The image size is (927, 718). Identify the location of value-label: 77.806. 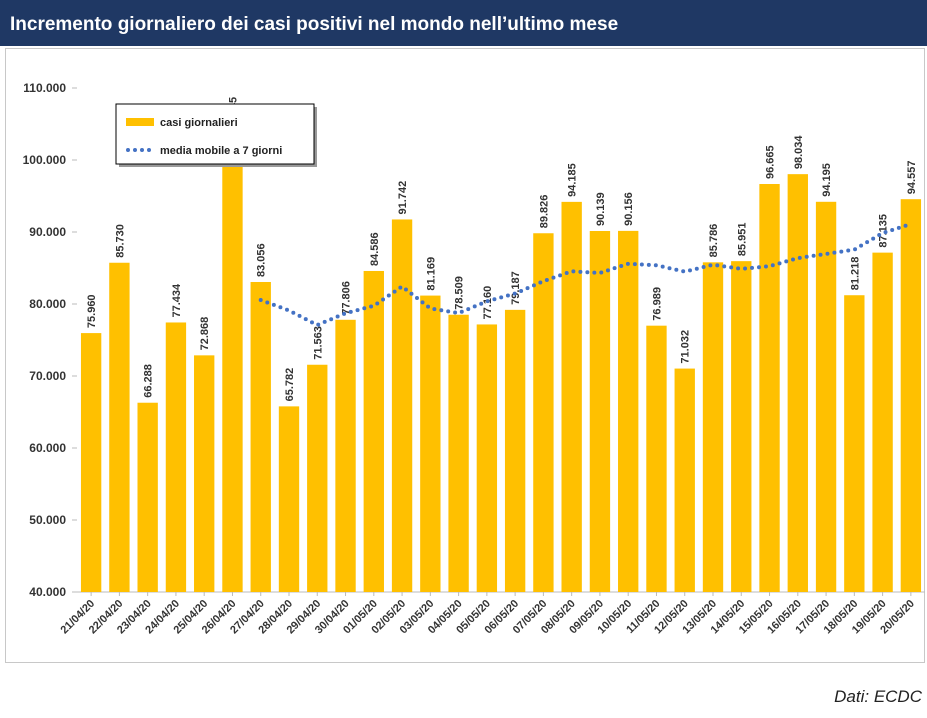
(347, 298).